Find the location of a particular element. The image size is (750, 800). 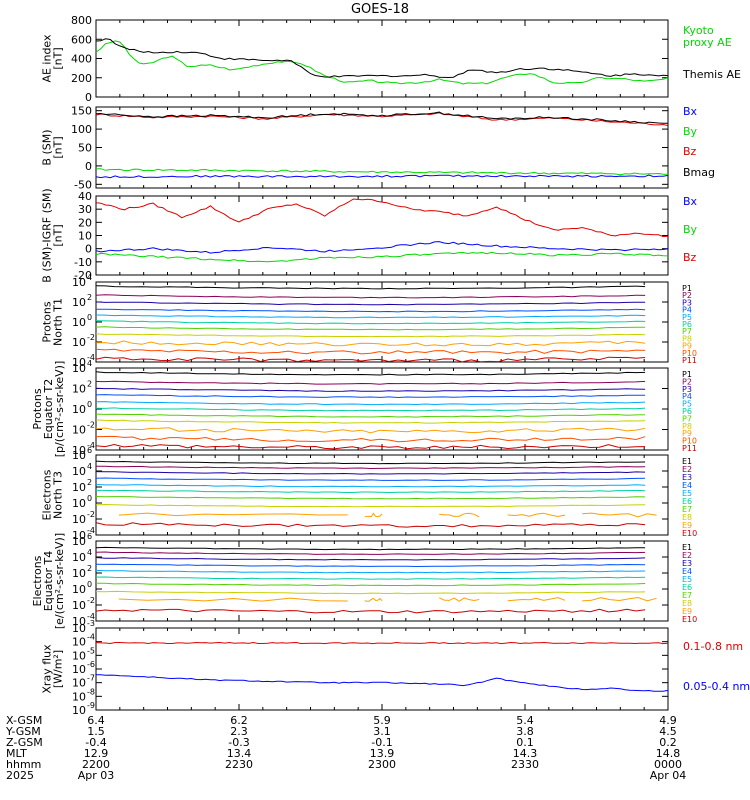

y-tick-label: 50 is located at coordinates (85, 148).